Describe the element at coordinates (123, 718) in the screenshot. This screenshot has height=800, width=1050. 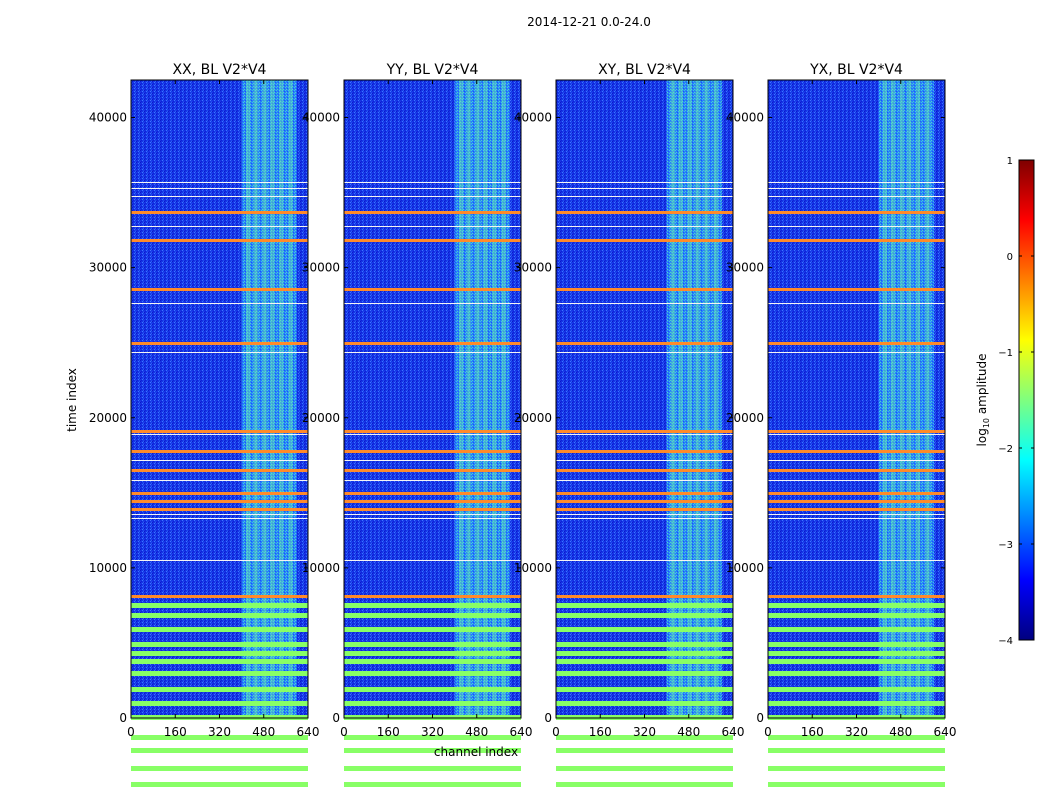
I see `y-tick-label: 0` at that location.